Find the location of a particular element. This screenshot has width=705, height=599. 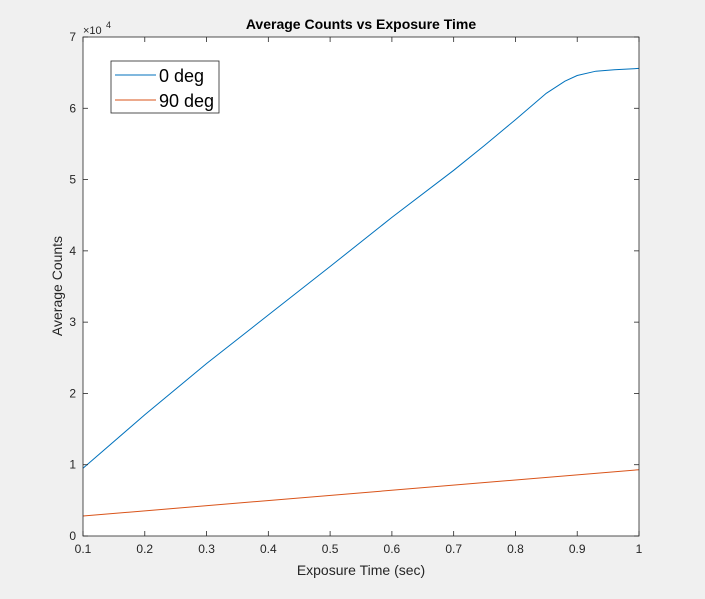

y-tick-label: 0 is located at coordinates (72, 536).